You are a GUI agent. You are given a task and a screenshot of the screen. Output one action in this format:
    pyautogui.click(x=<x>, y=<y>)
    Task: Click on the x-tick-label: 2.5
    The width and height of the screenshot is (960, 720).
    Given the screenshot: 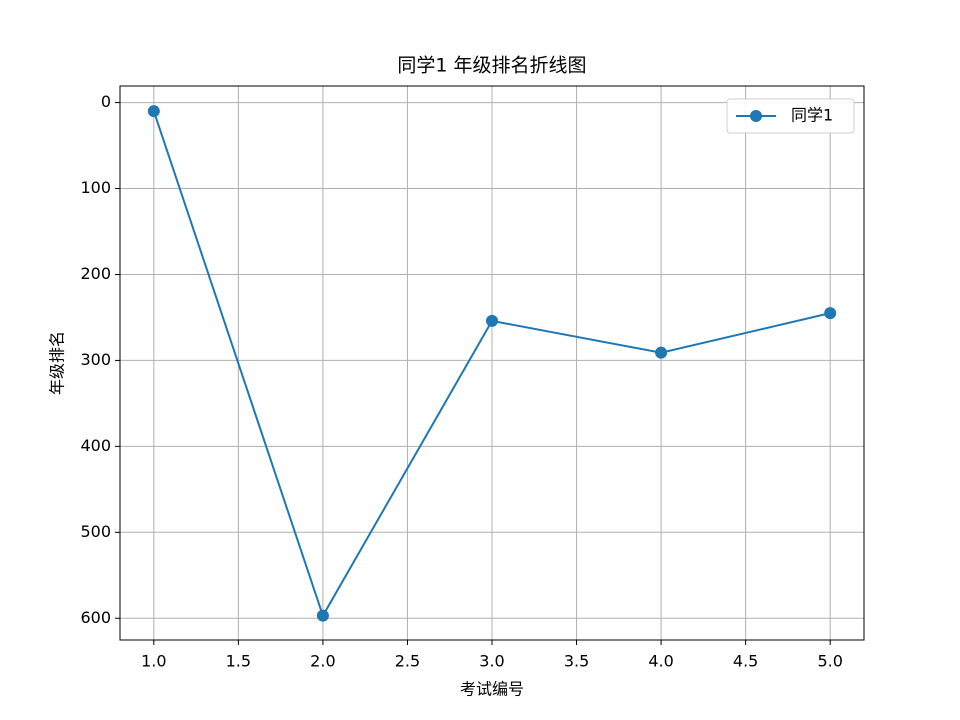 What is the action you would take?
    pyautogui.click(x=407, y=661)
    